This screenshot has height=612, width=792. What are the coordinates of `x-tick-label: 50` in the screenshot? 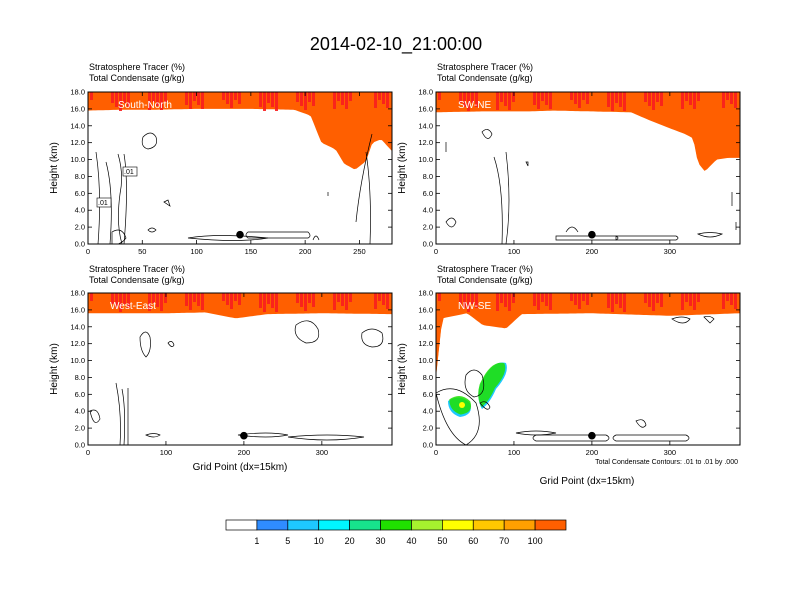 It's located at (142, 251).